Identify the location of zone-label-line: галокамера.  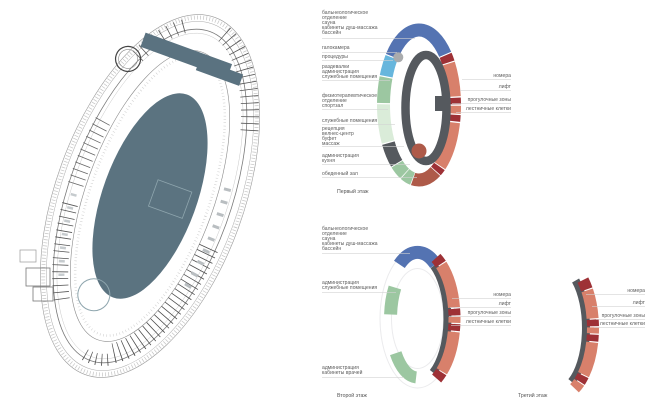
(336, 48).